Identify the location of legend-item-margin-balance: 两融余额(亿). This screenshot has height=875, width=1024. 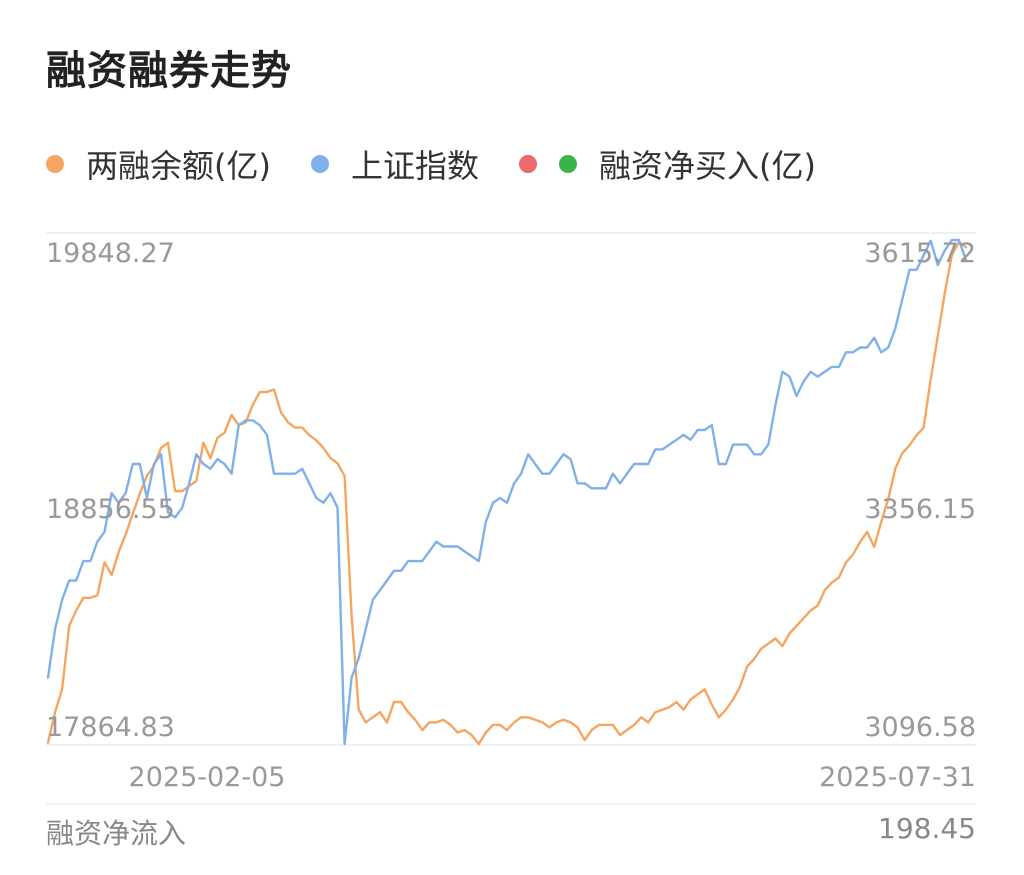
(158, 164).